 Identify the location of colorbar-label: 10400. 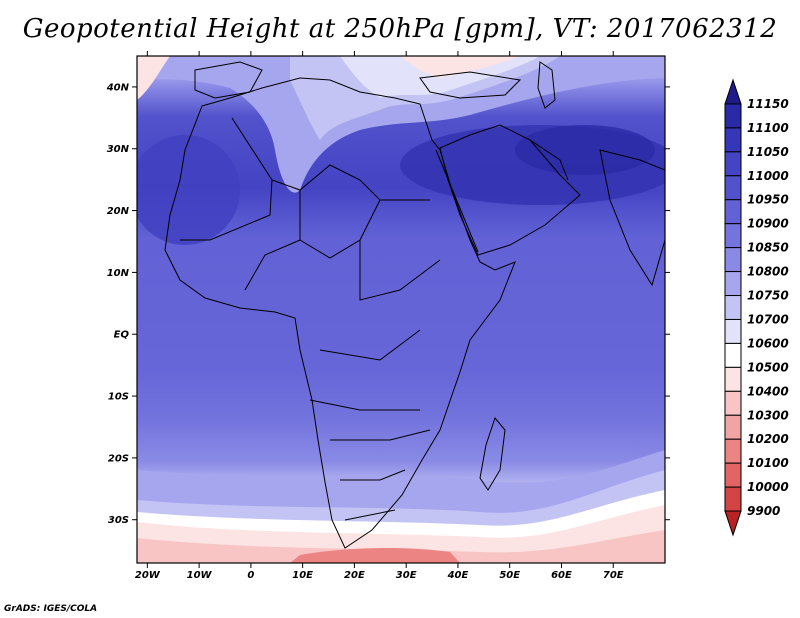
(768, 391).